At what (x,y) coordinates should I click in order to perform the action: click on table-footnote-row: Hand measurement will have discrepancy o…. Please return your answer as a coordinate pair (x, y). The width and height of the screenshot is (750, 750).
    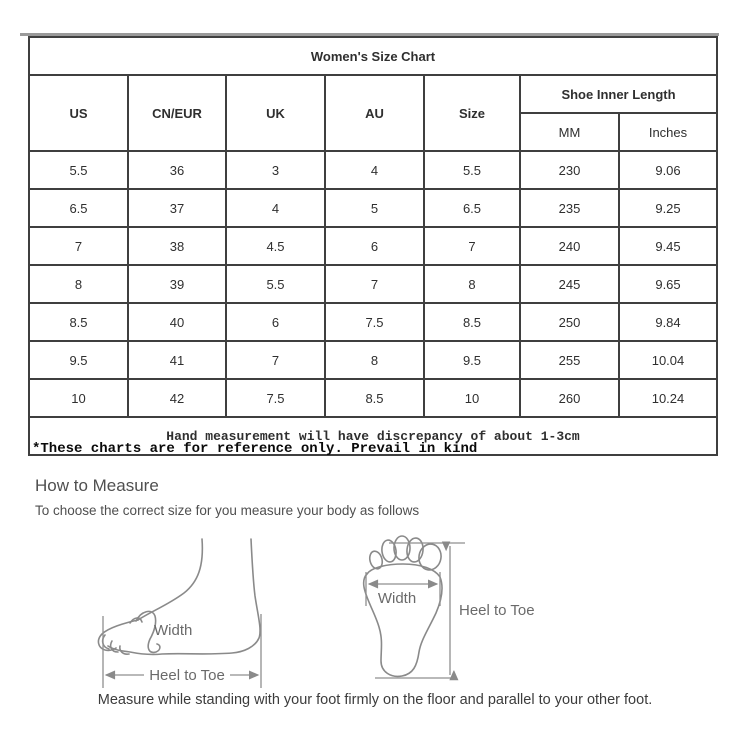
    Looking at the image, I should click on (373, 436).